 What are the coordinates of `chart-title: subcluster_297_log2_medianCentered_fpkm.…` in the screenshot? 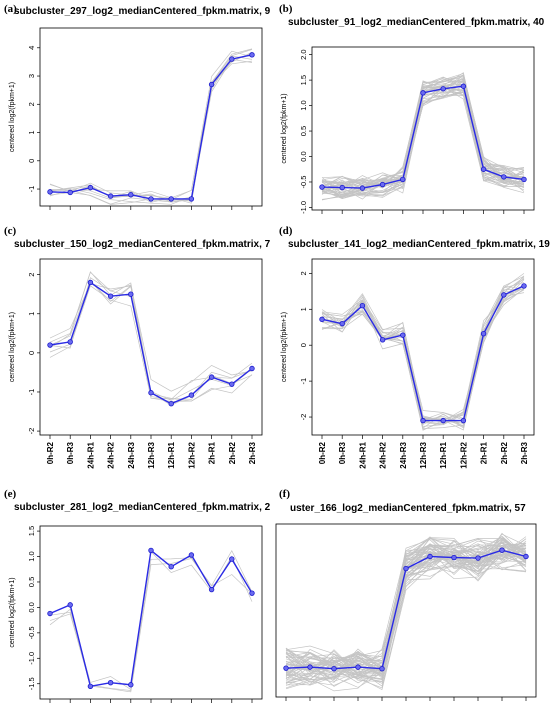 It's located at (142, 11).